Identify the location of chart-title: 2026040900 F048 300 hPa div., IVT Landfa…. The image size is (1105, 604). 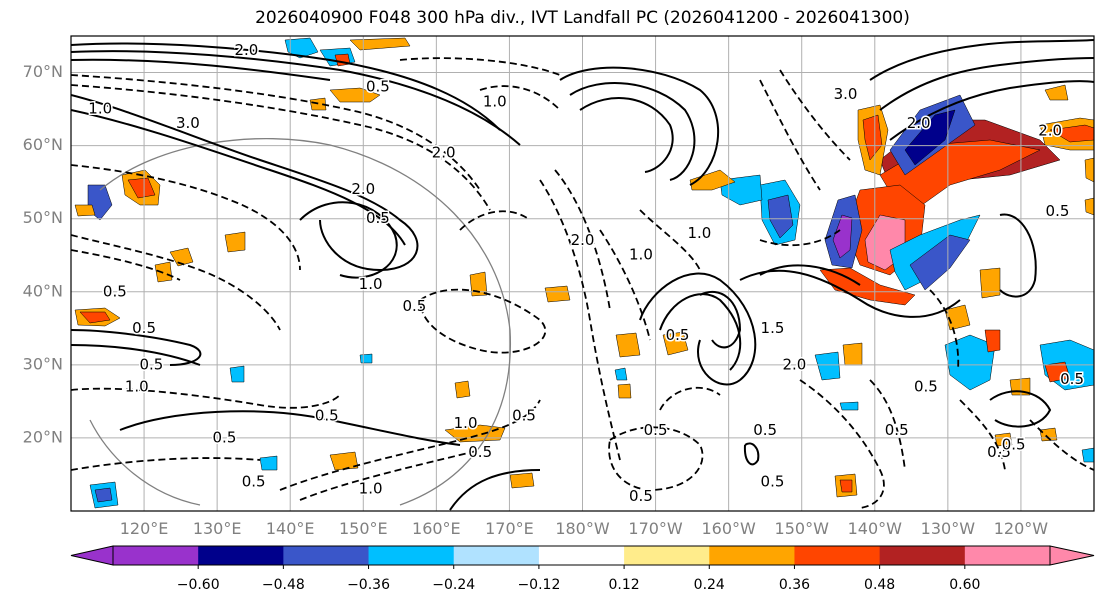
(582, 18).